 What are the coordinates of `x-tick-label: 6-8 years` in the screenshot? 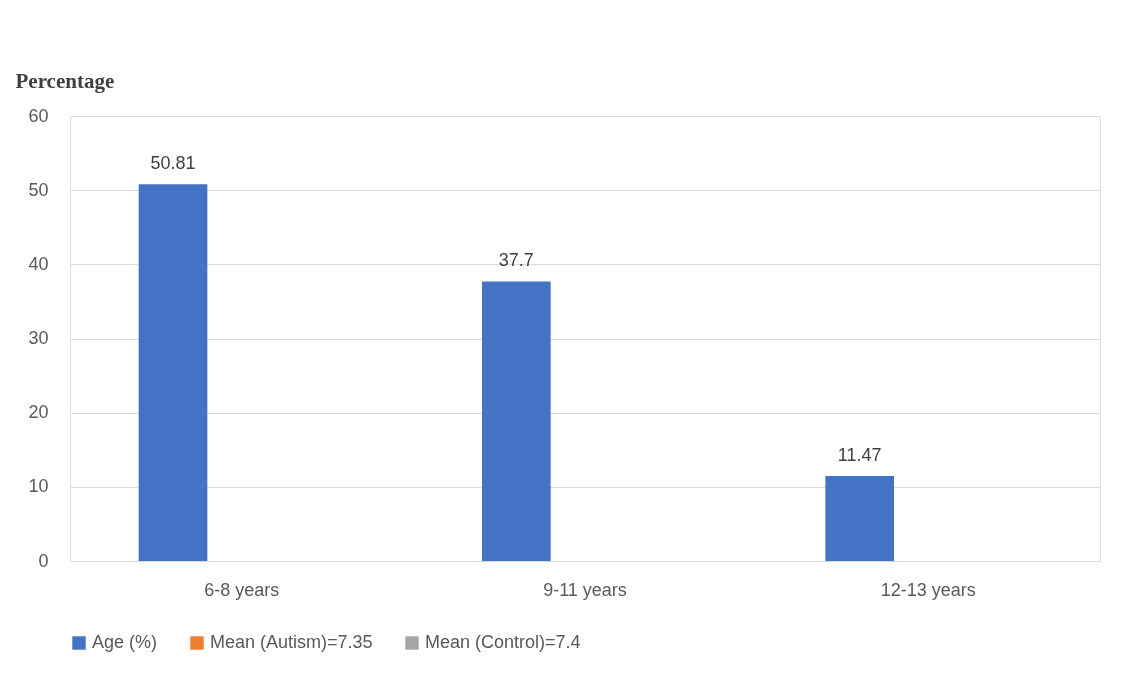 It's located at (242, 589).